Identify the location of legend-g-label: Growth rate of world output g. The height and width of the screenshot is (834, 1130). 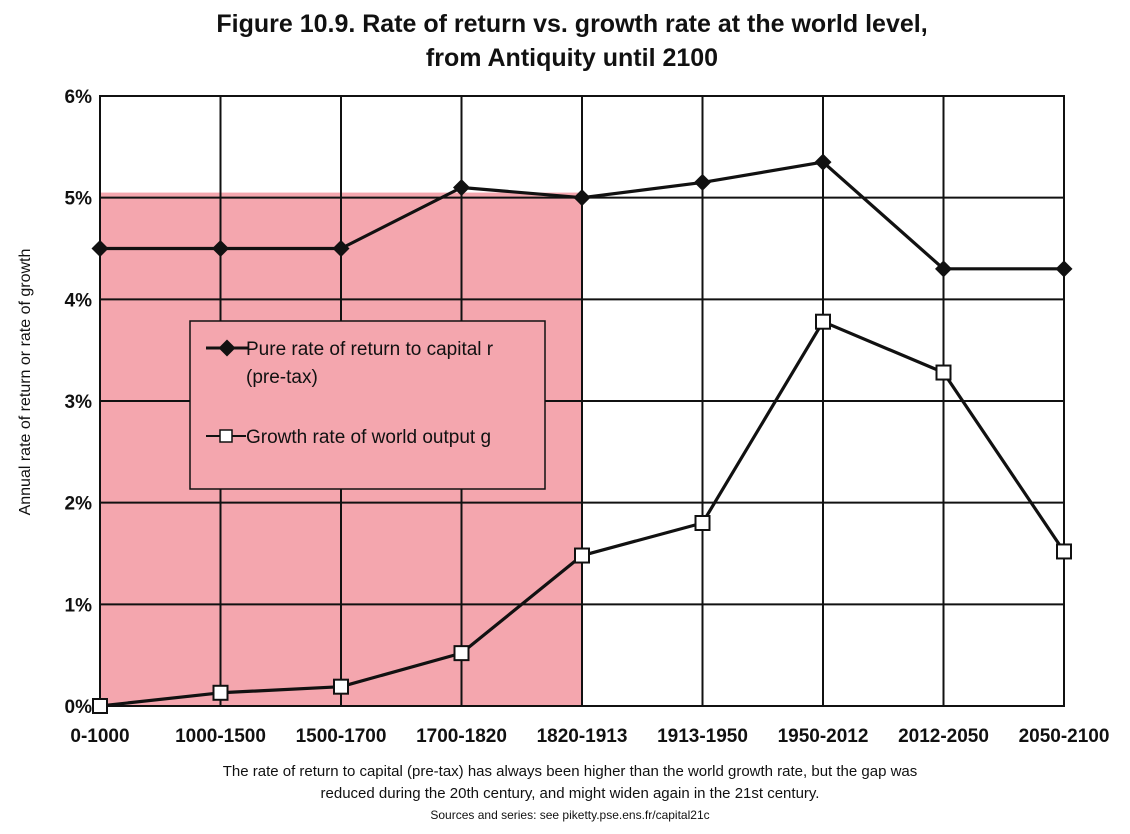
(368, 437).